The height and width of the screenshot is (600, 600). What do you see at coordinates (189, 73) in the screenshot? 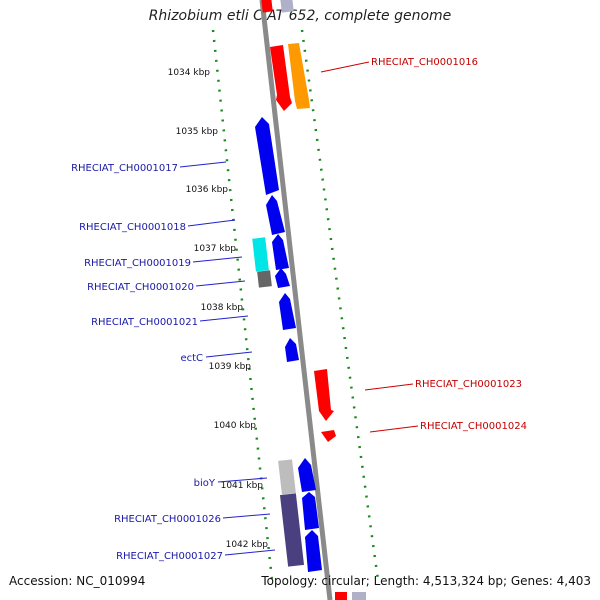
I see `tick-label-1034: 1034 kbp` at bounding box center [189, 73].